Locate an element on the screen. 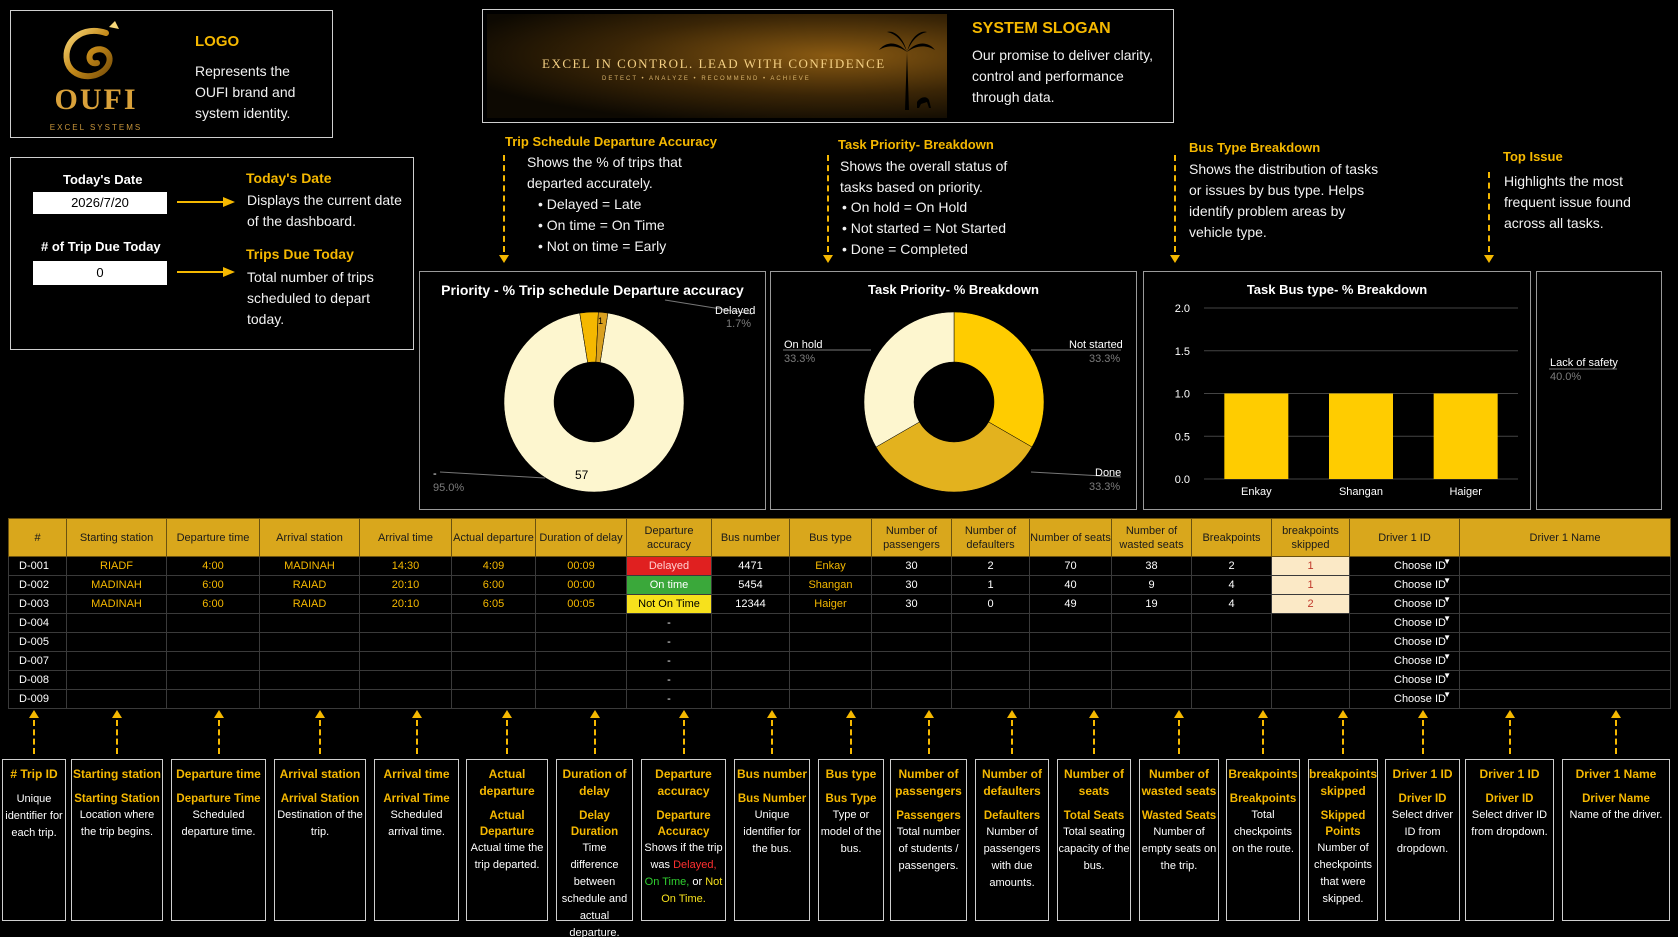 The height and width of the screenshot is (937, 1678). column-header: Starting station is located at coordinates (116, 537).